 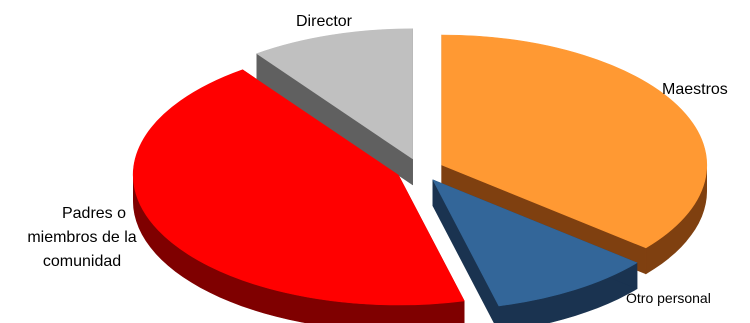 What do you see at coordinates (535, 243) in the screenshot?
I see `slice-otro-personal` at bounding box center [535, 243].